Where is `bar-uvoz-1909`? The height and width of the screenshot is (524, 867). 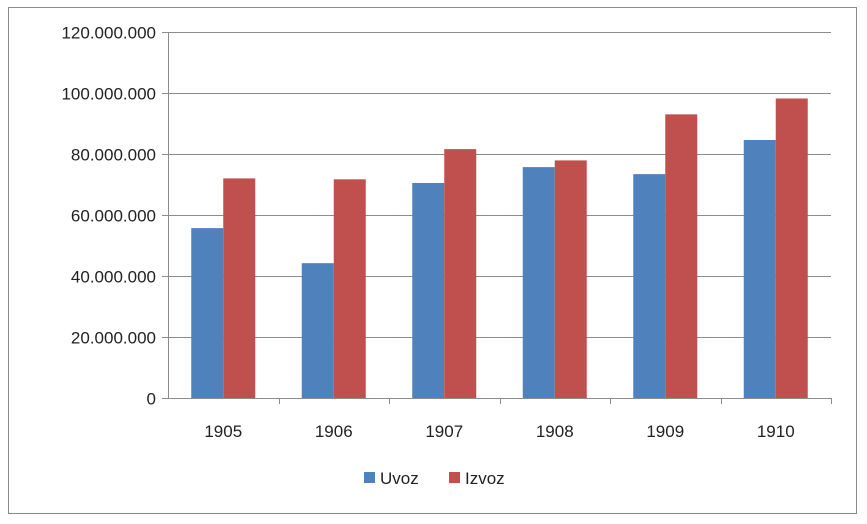
bar-uvoz-1909 is located at coordinates (649, 286).